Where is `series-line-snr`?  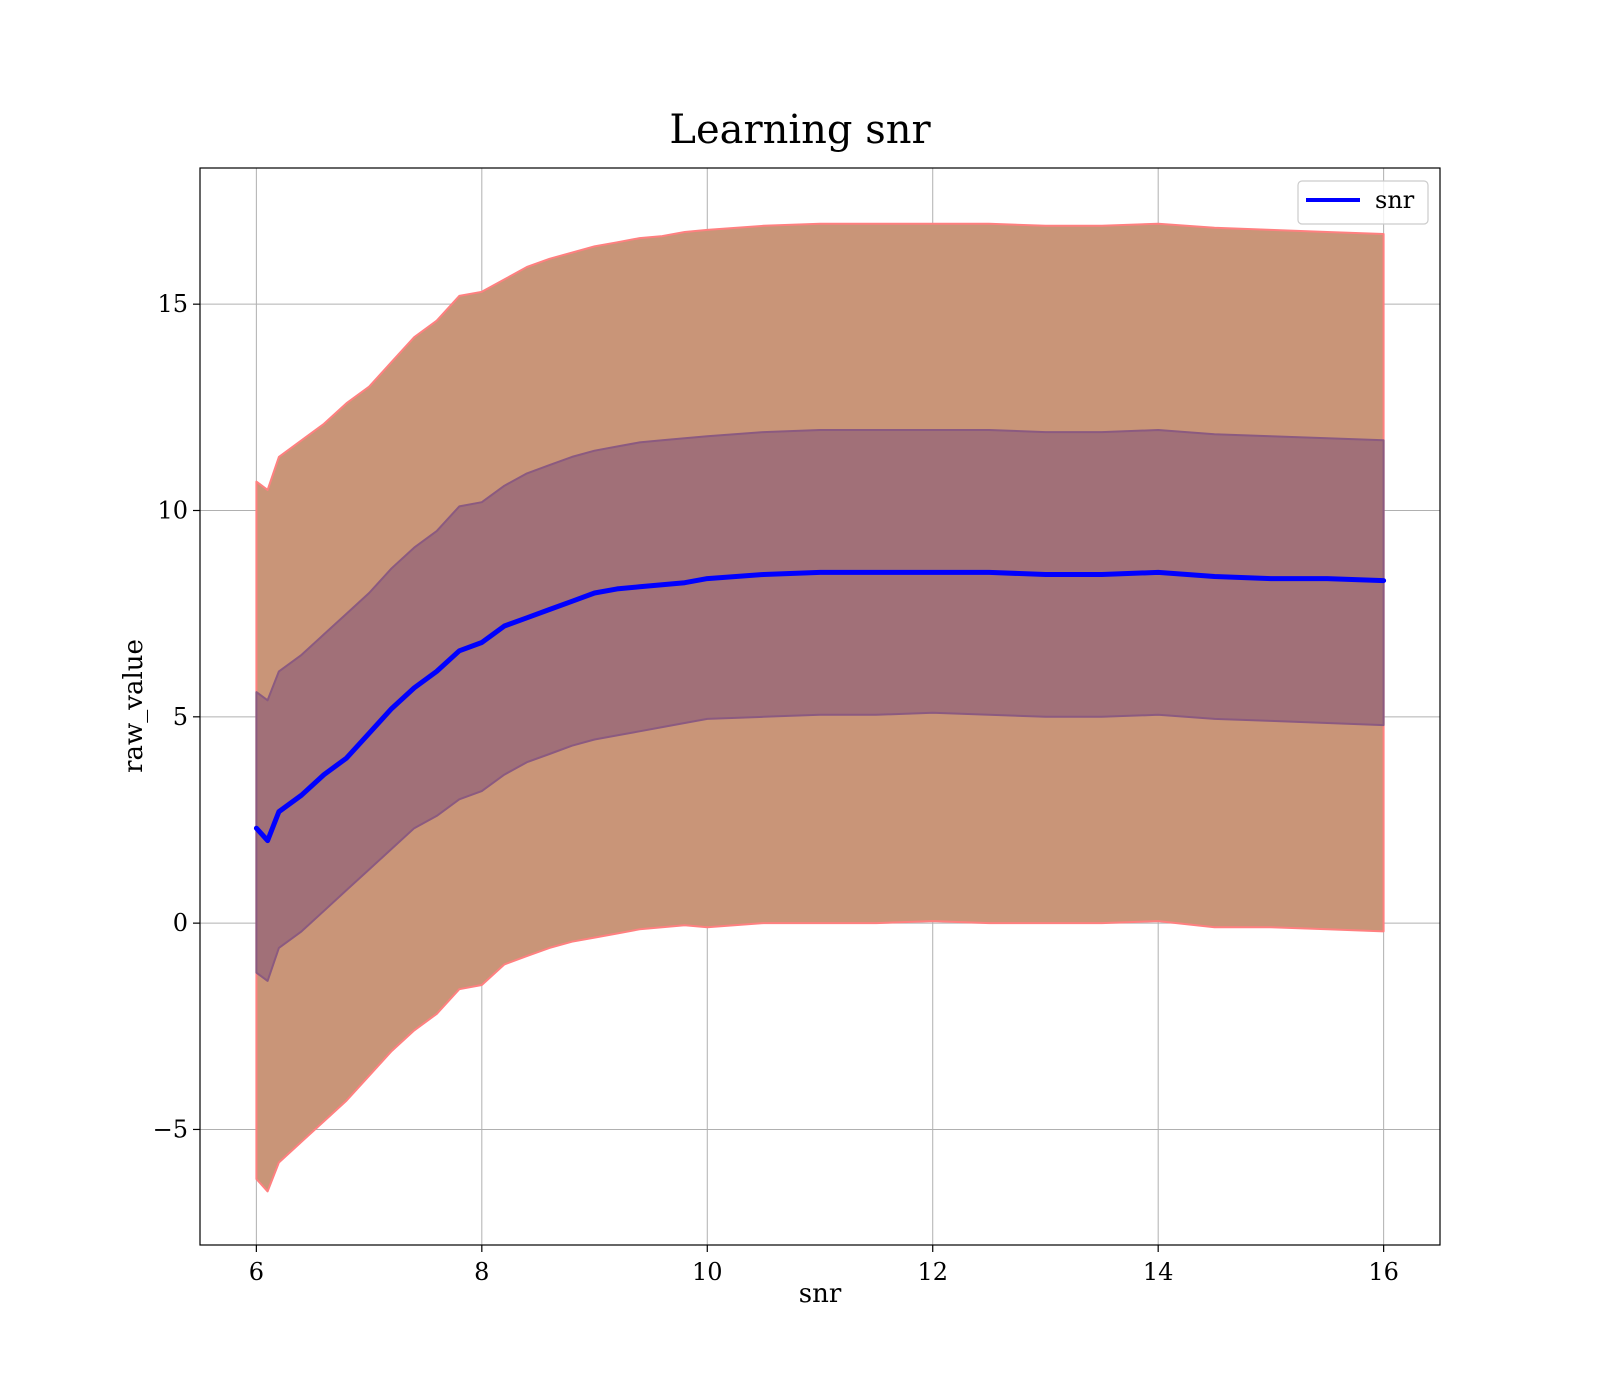
series-line-snr is located at coordinates (820, 706).